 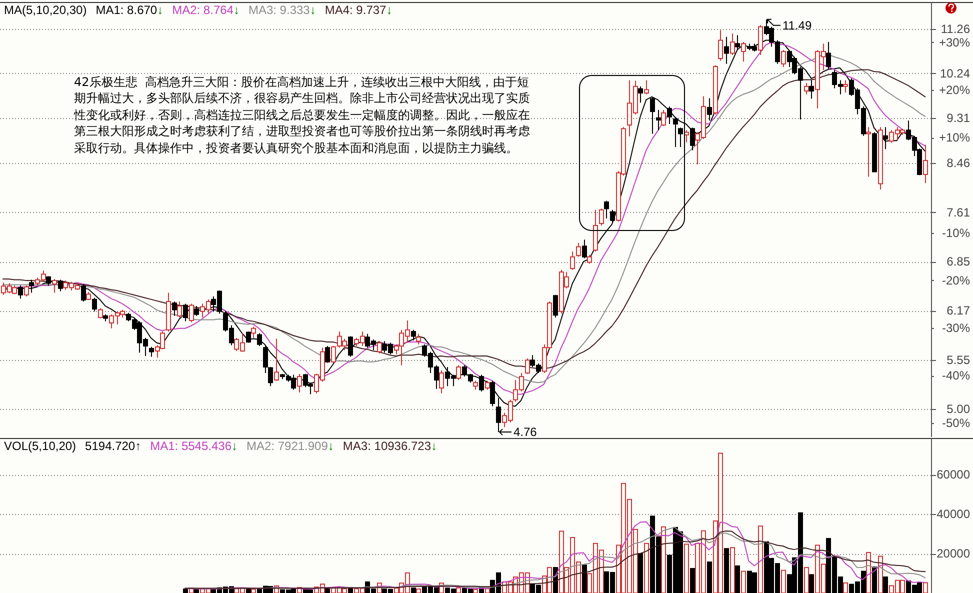 What do you see at coordinates (958, 360) in the screenshot?
I see `y-tick-label: 5.55` at bounding box center [958, 360].